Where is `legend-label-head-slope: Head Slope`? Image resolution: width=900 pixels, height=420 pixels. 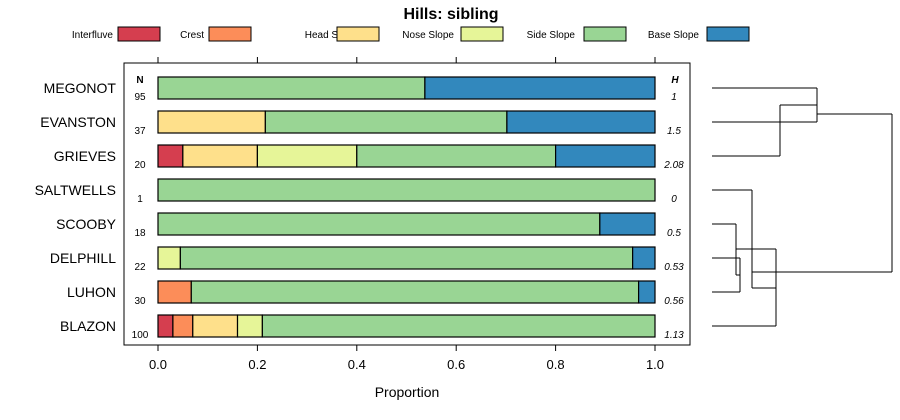
legend-label-head-slope: Head Slope is located at coordinates (331, 35).